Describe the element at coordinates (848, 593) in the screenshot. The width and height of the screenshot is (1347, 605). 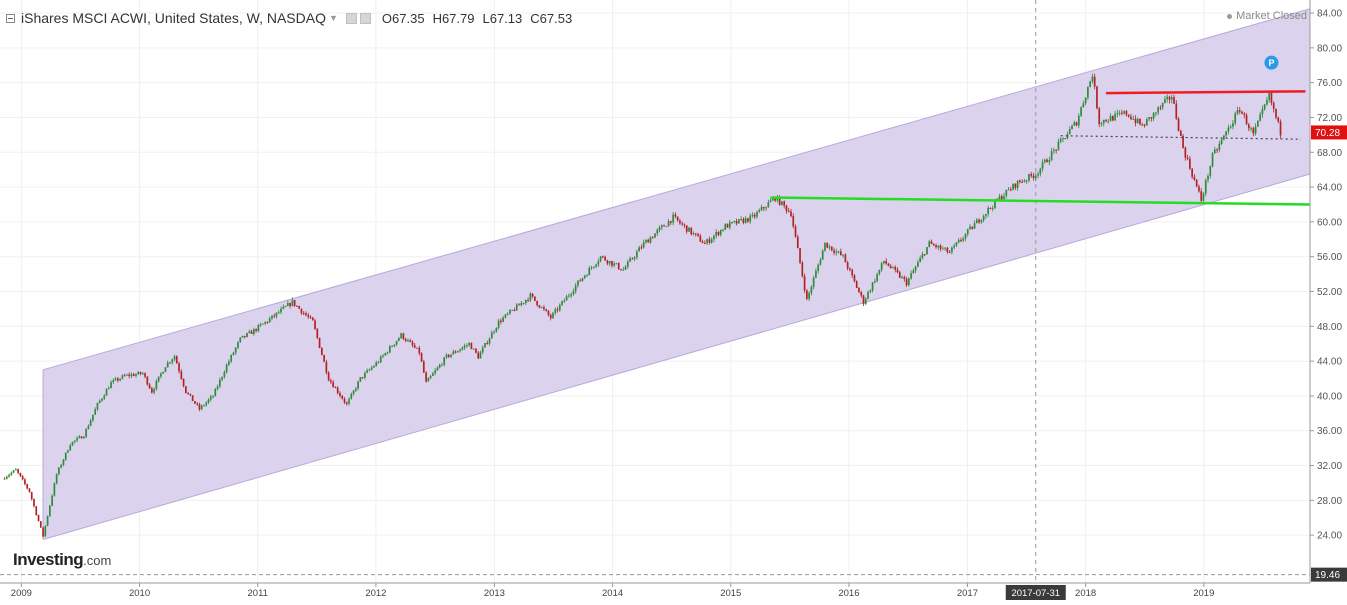
I see `x-tick-label: 2016` at that location.